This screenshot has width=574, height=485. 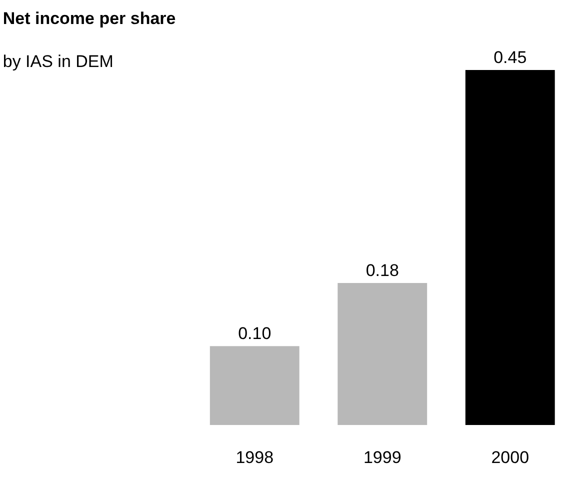 What do you see at coordinates (255, 457) in the screenshot?
I see `x-tick-label: 1998` at bounding box center [255, 457].